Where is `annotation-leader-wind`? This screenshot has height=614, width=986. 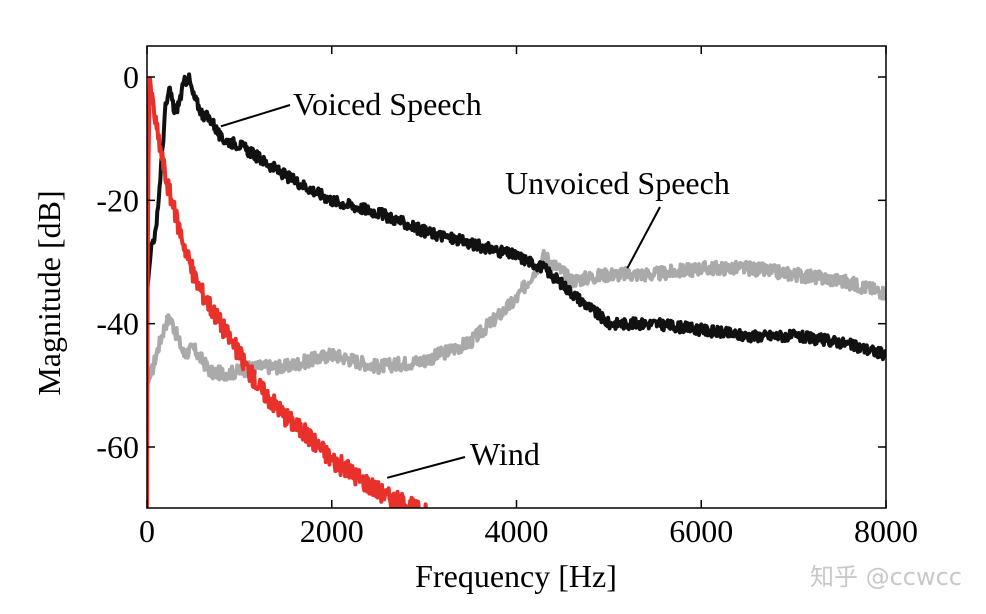
annotation-leader-wind is located at coordinates (426, 467).